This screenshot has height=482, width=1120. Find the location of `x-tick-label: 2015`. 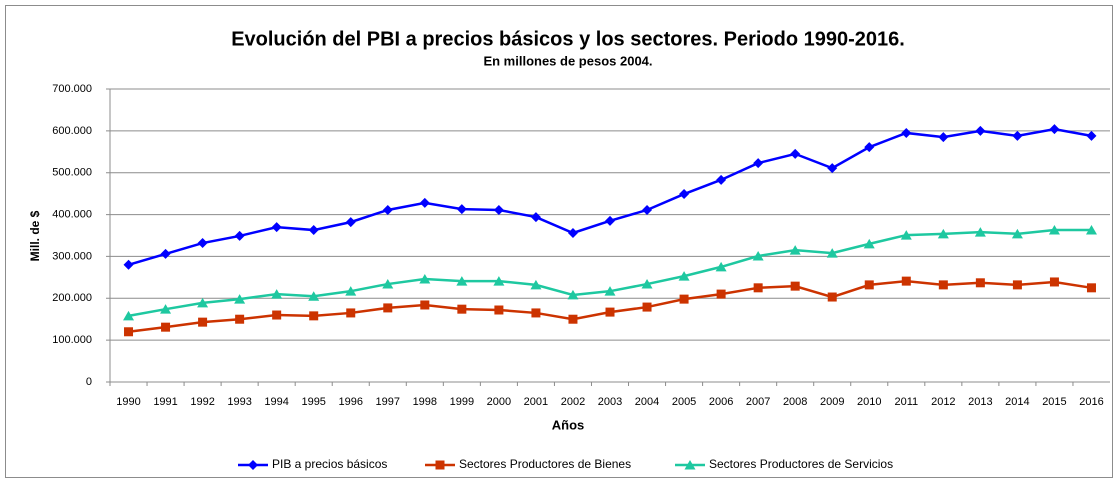

x-tick-label: 2015 is located at coordinates (1054, 402).